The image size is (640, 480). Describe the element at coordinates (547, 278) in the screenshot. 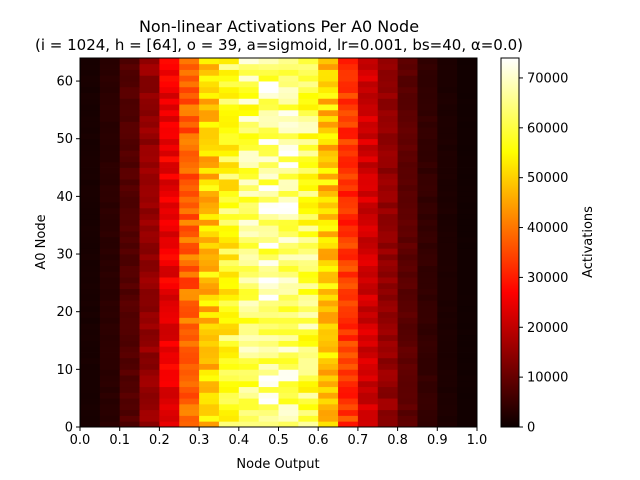

I see `colorbar-tick-label: 30000` at that location.